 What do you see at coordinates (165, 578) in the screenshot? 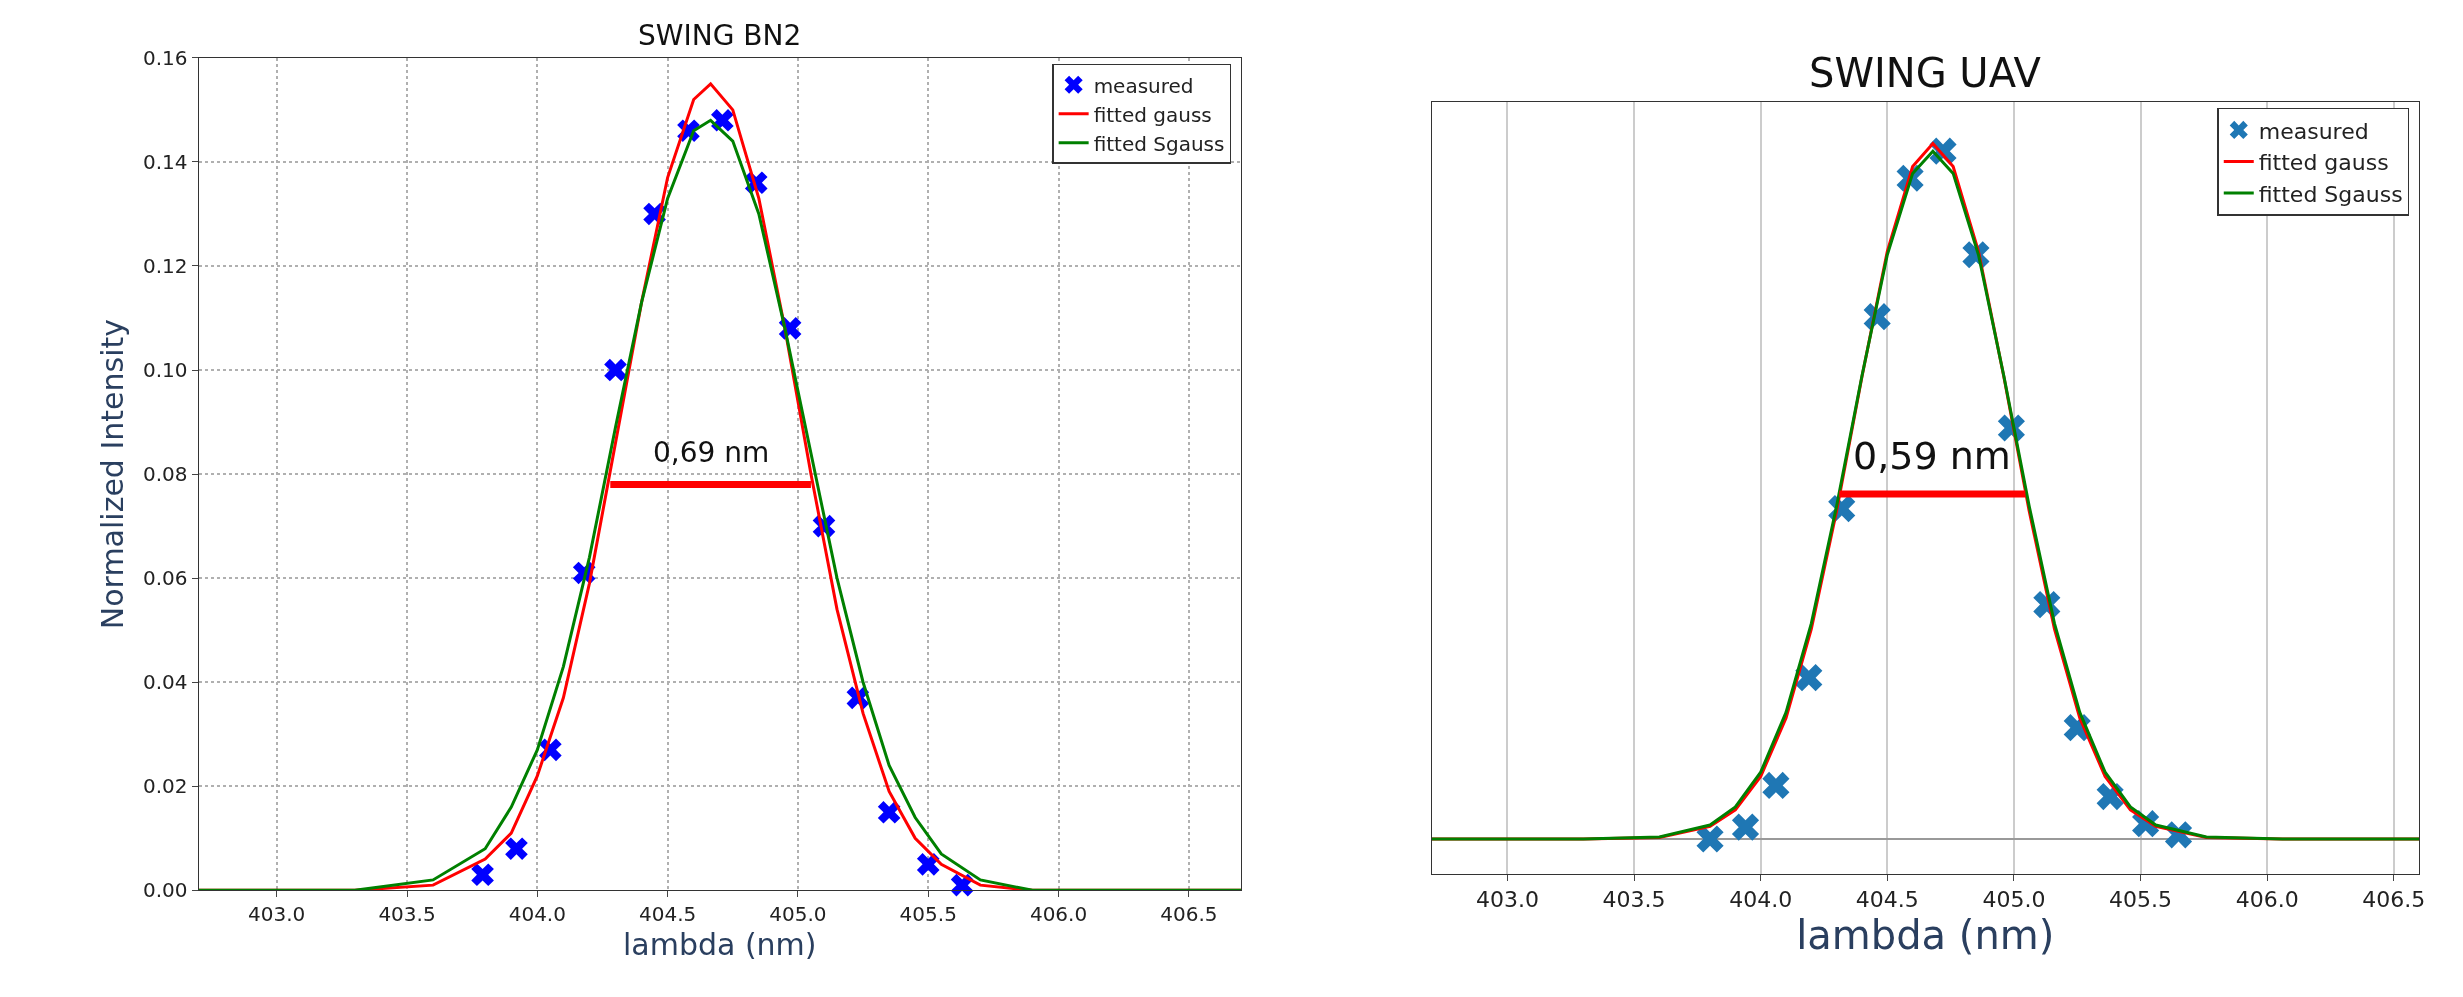
I see `y-tick-label: 0.06` at bounding box center [165, 578].